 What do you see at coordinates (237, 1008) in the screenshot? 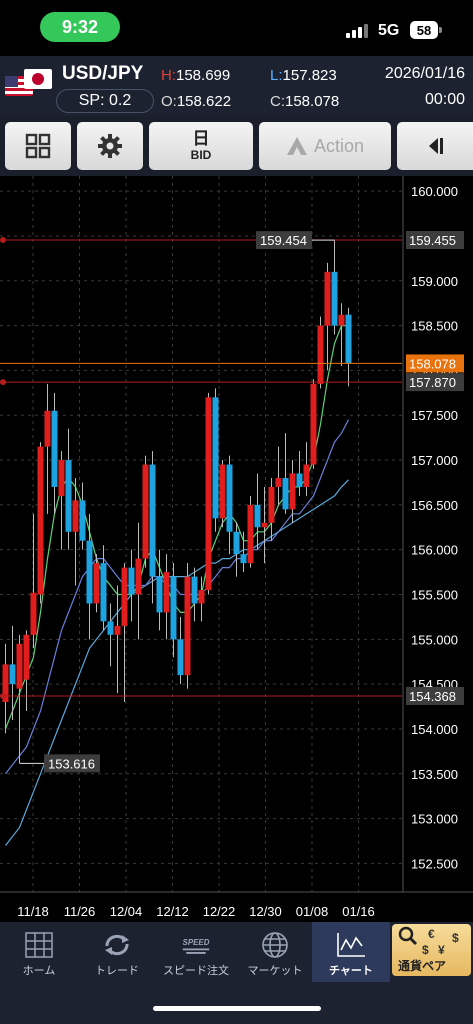
I see `home-indicator` at bounding box center [237, 1008].